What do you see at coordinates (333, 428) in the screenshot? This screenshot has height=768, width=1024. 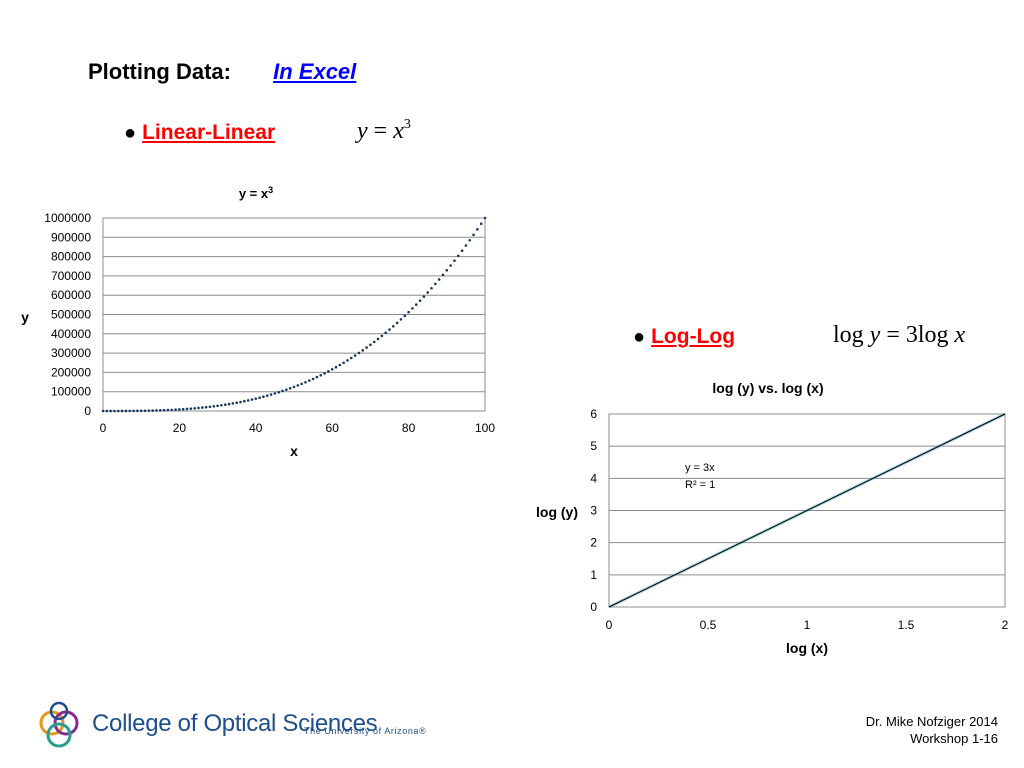 I see `x-tick-label: 60` at bounding box center [333, 428].